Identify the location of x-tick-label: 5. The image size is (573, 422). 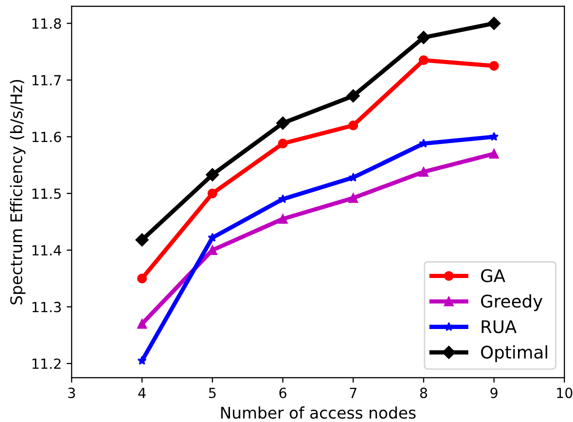
(212, 393).